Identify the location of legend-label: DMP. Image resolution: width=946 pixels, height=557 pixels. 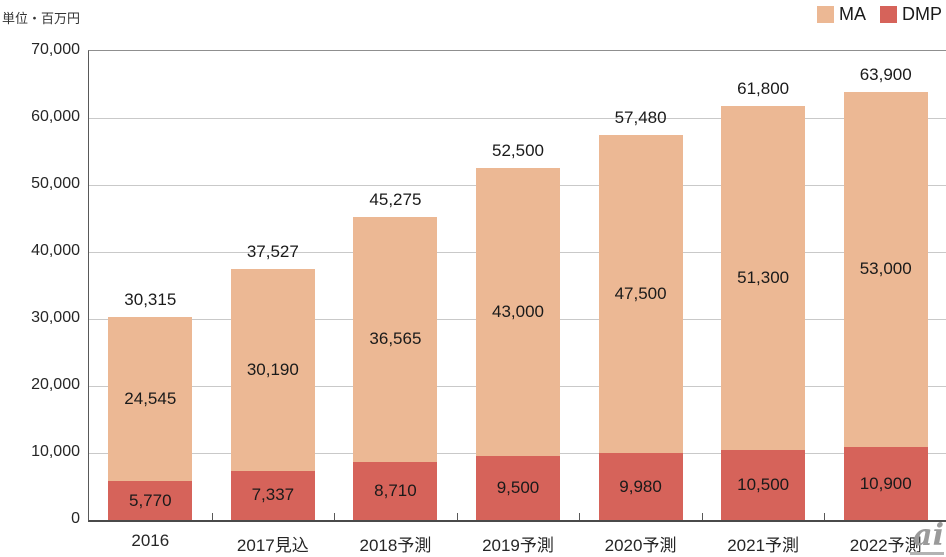
(922, 14).